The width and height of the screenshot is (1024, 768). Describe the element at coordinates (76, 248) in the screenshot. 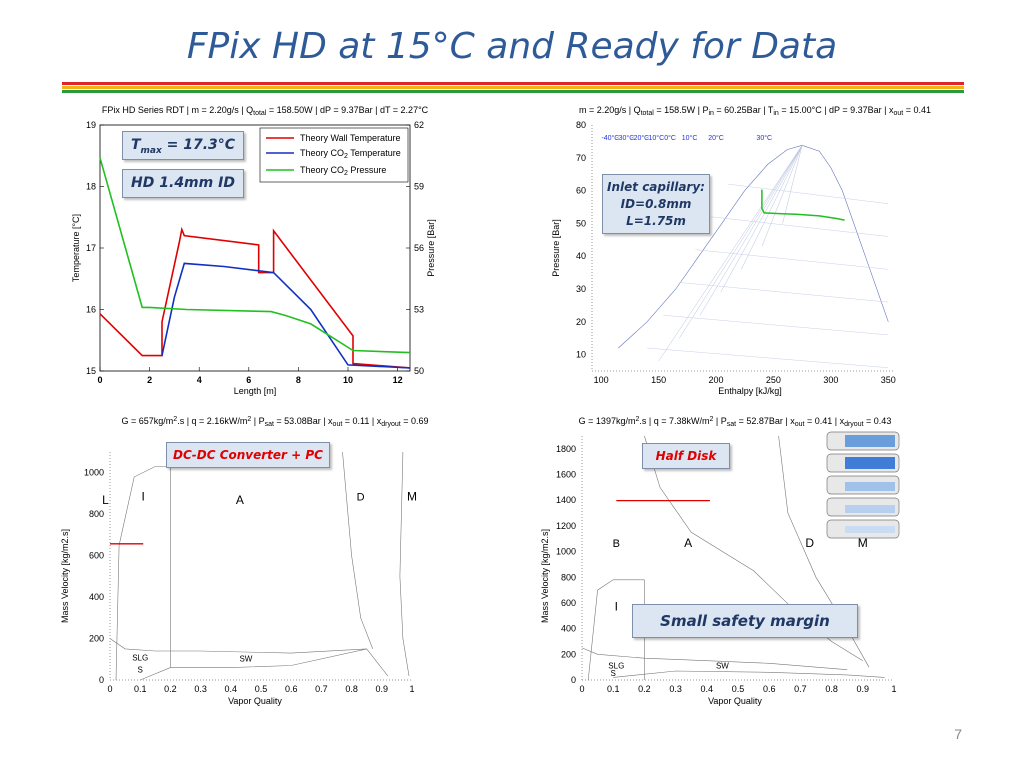

I see `rdt-y-axis-label-left: Temperature [°C]` at that location.